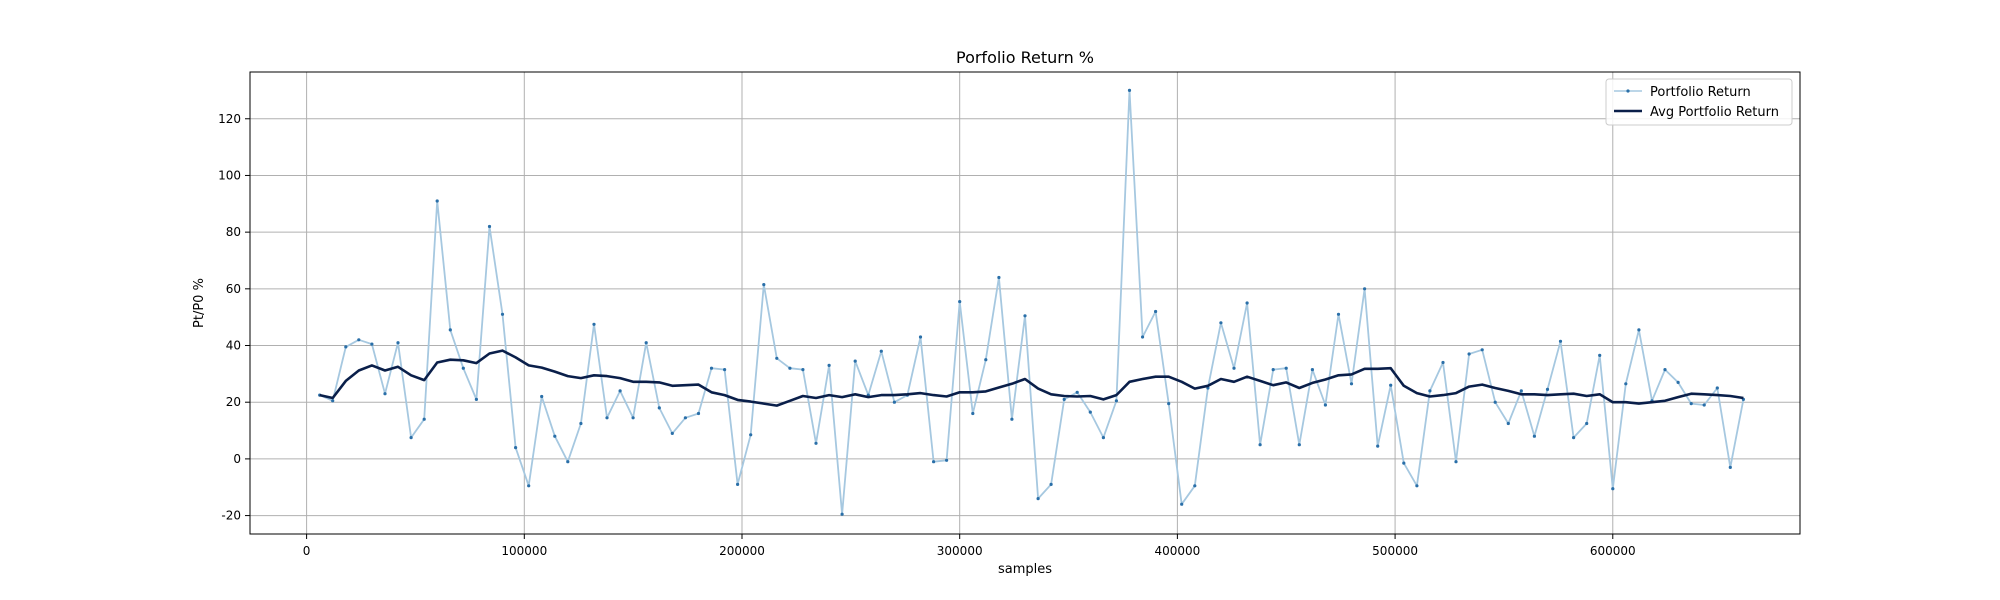 The image size is (2000, 600). Describe the element at coordinates (199, 303) in the screenshot. I see `y-axis-label: Pt/P0 %` at that location.